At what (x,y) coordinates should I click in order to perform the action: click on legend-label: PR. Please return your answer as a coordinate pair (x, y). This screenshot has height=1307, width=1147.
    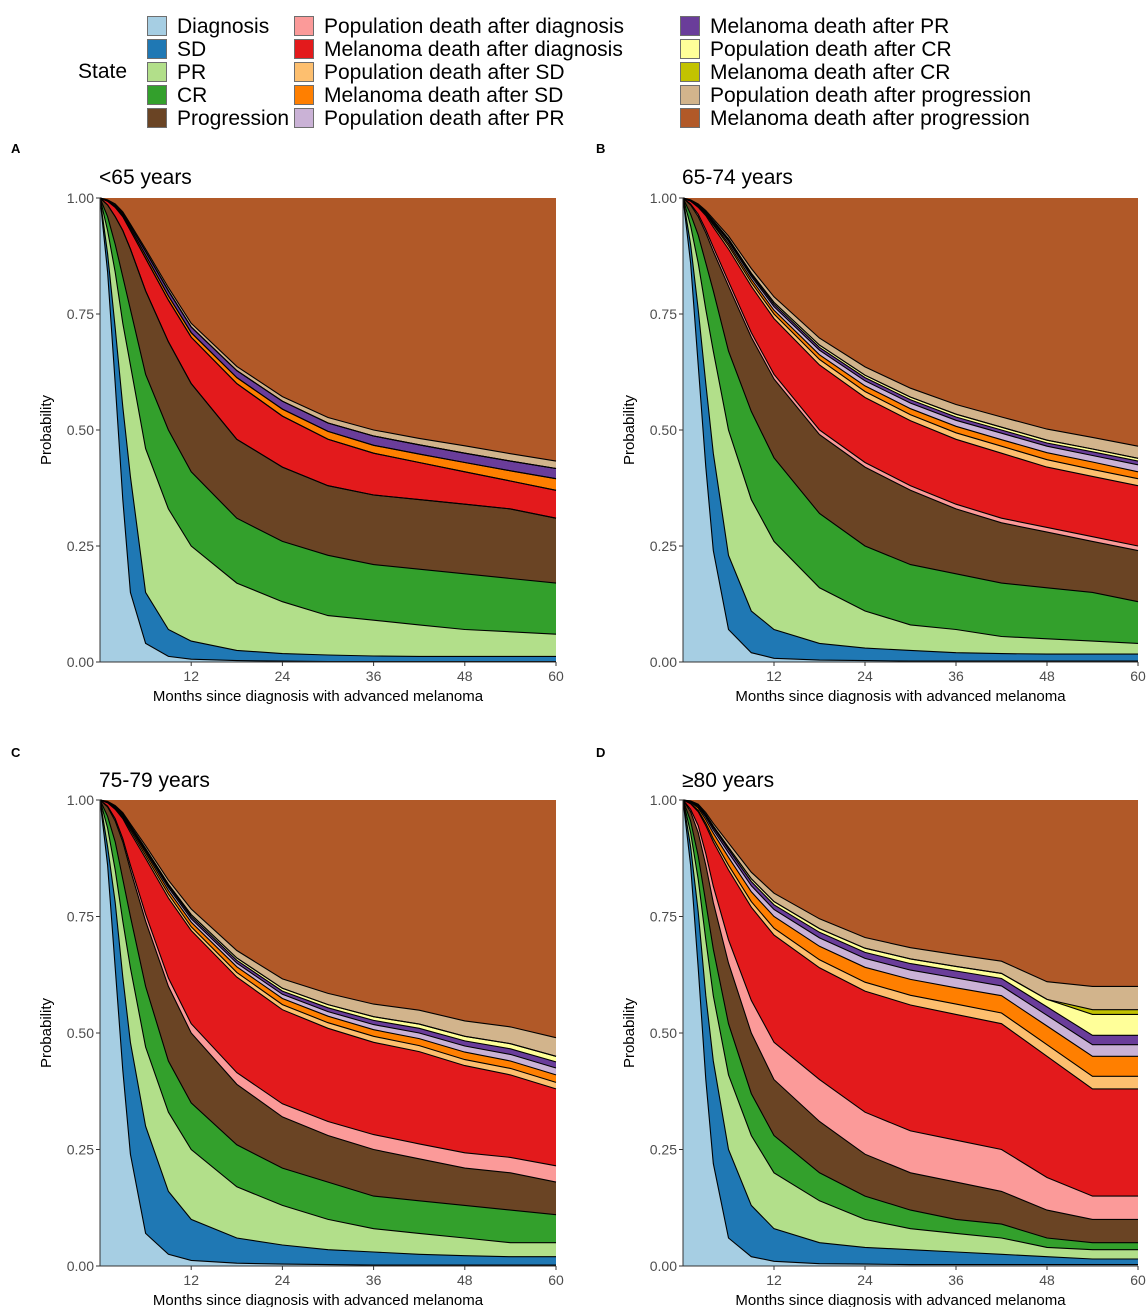
    Looking at the image, I should click on (192, 72).